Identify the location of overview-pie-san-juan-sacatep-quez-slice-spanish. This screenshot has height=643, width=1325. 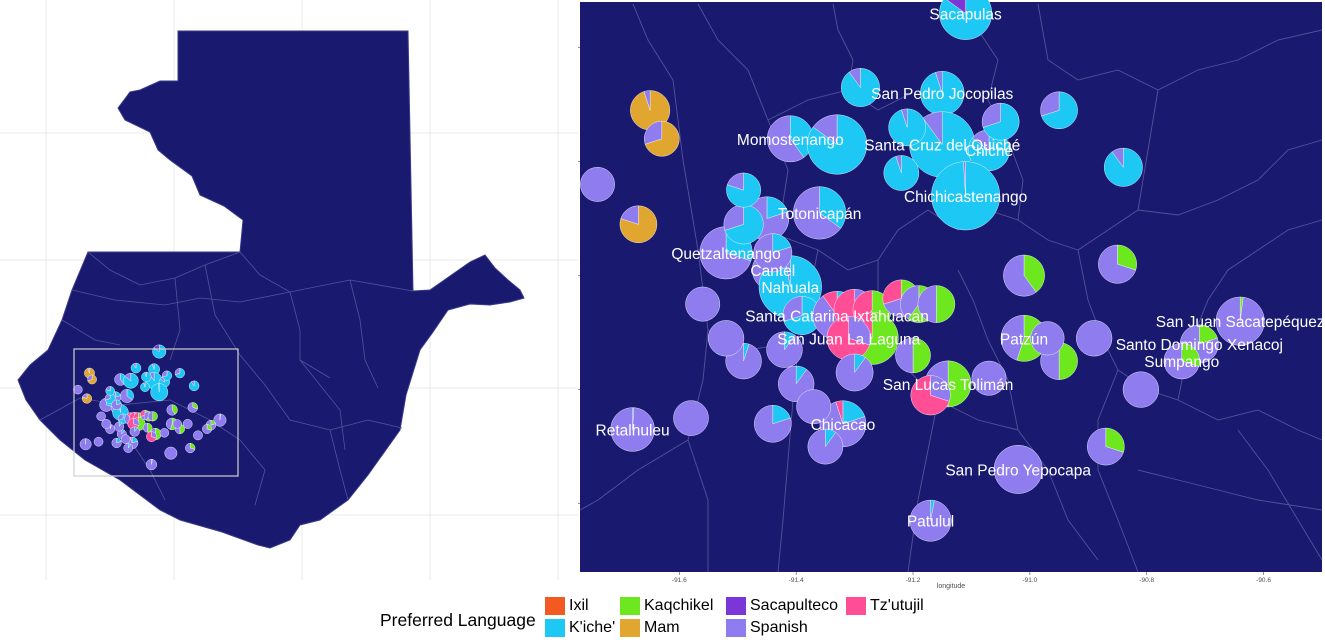
(220, 420).